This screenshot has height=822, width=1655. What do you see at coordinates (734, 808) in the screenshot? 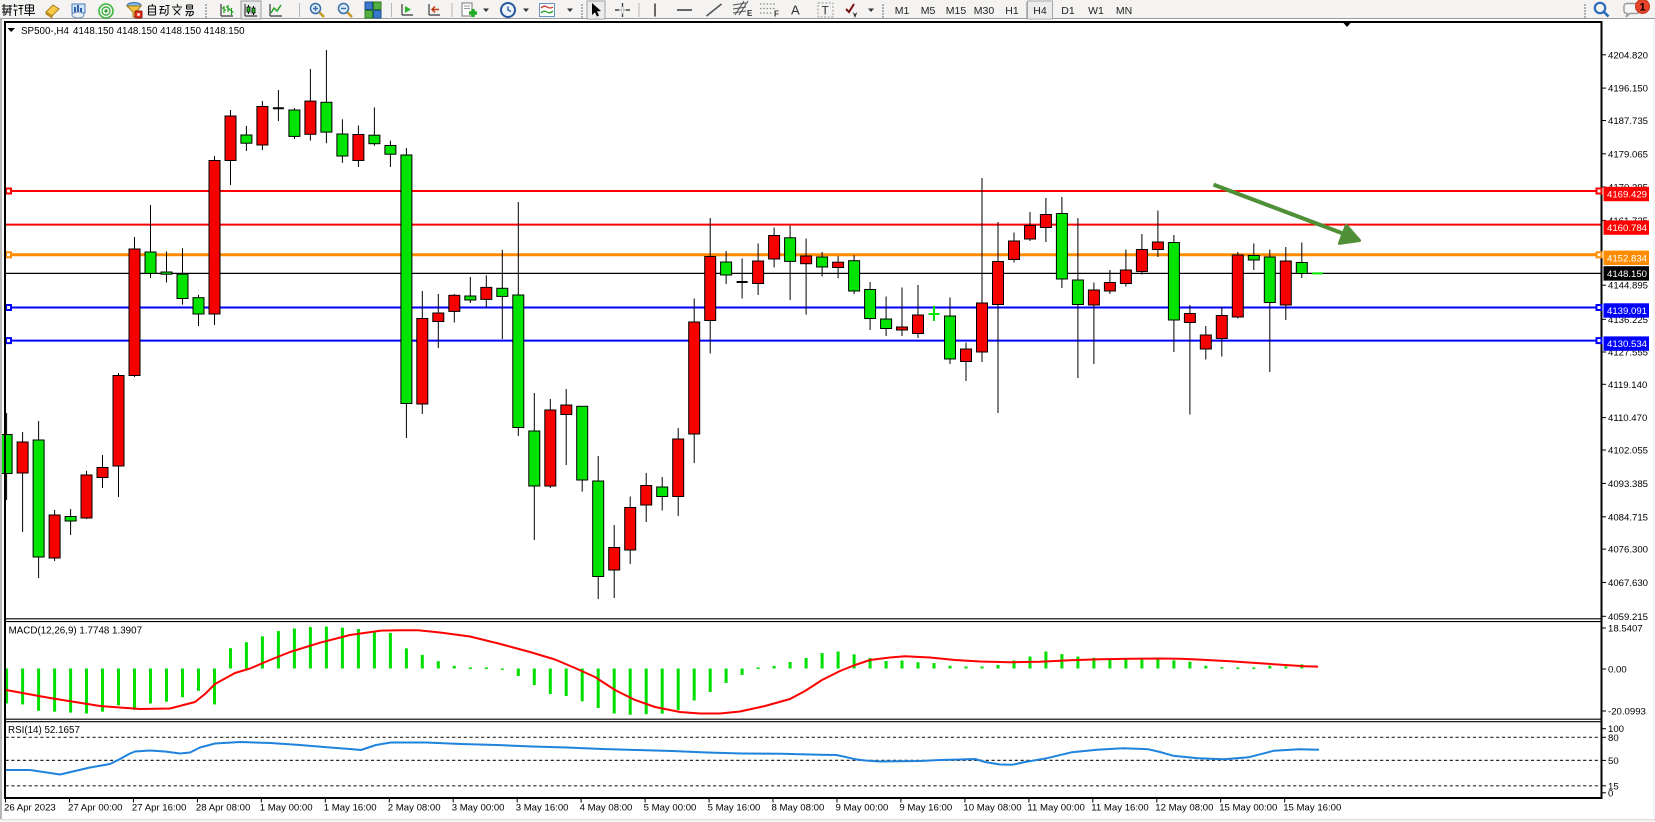
I see `svg-text: 5 May 16:00` at bounding box center [734, 808].